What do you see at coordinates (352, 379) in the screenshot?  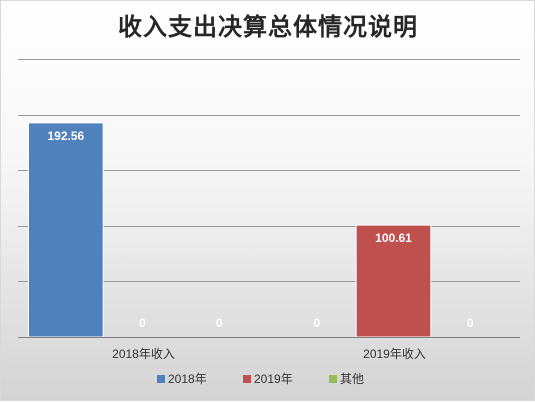 I see `legend-label: 其他` at bounding box center [352, 379].